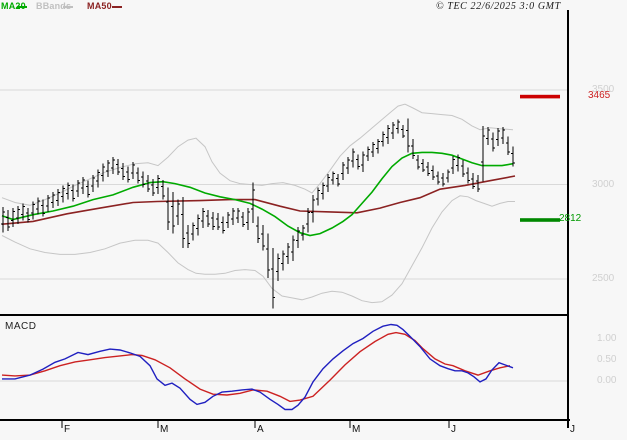 Image resolution: width=627 pixels, height=440 pixels. What do you see at coordinates (540, 220) in the screenshot?
I see `support-level-bar` at bounding box center [540, 220].